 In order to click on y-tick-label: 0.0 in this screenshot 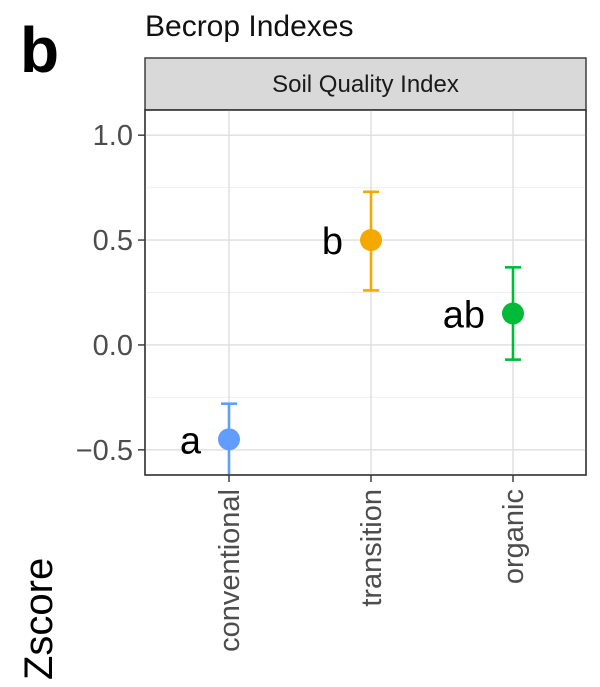, I will do `click(113, 346)`.